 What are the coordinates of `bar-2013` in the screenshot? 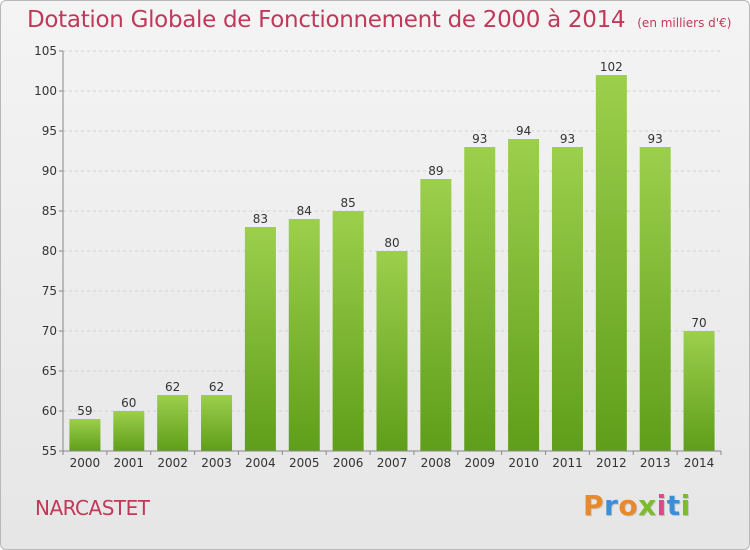 It's located at (655, 299).